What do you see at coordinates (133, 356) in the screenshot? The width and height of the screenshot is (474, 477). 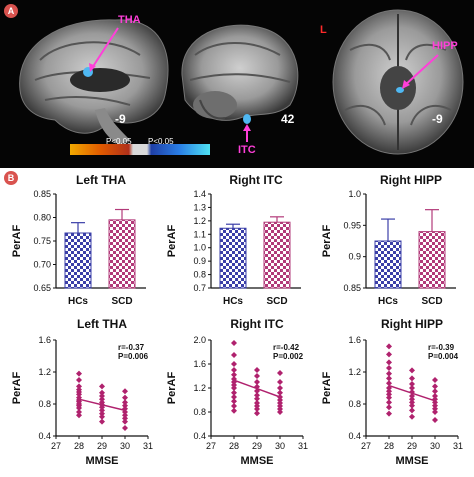 I see `correlation-p: P=0.006` at bounding box center [133, 356].